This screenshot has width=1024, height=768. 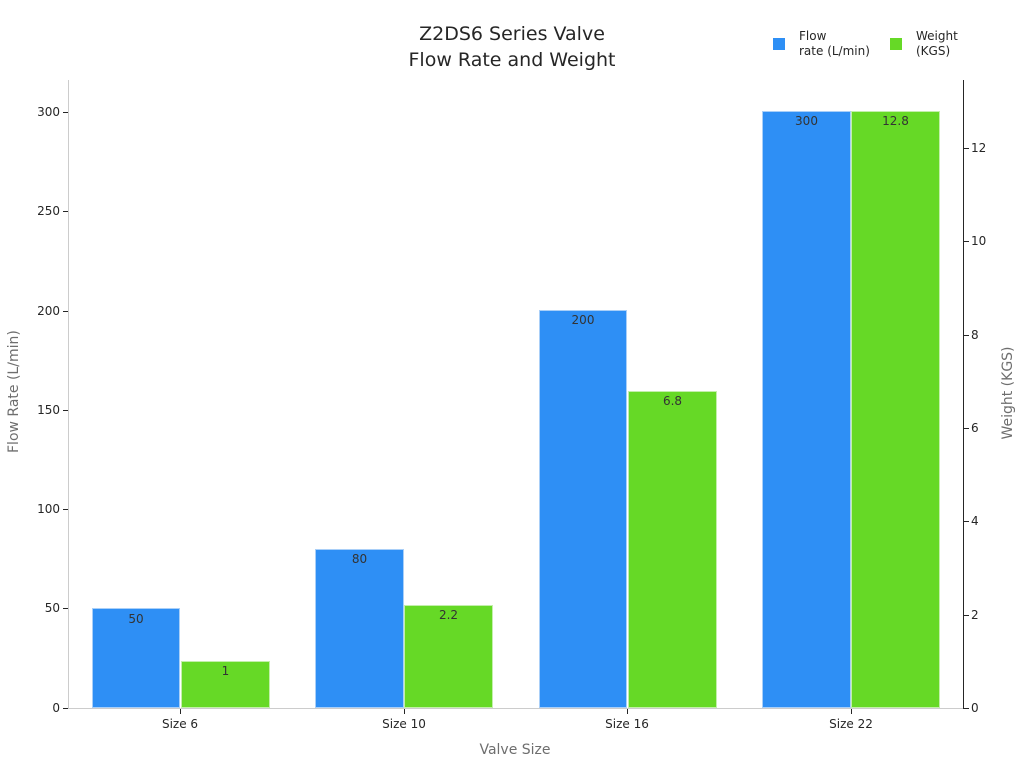 What do you see at coordinates (448, 615) in the screenshot?
I see `bar-label-weight-size-10: 2.2` at bounding box center [448, 615].